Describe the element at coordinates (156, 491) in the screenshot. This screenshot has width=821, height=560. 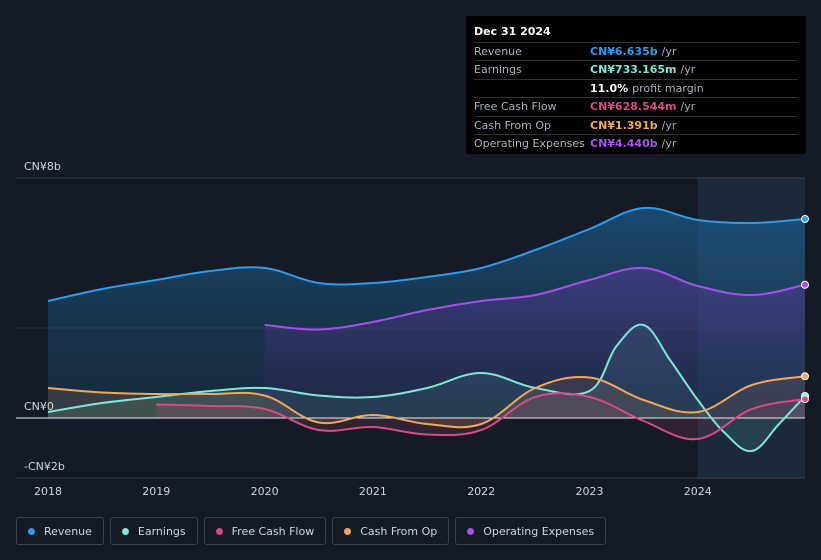
I see `x-tick-label: 2019` at that location.